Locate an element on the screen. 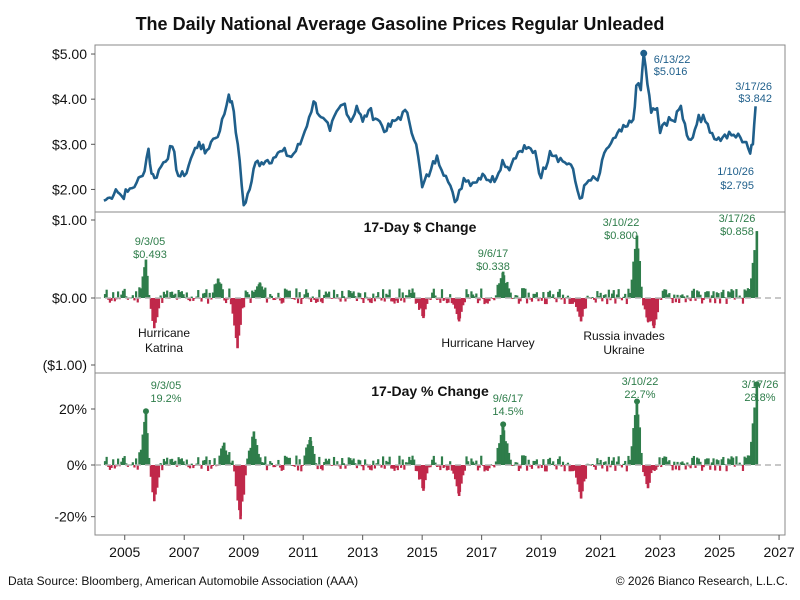 The image size is (800, 600). annotation-value: $0.800 is located at coordinates (621, 236).